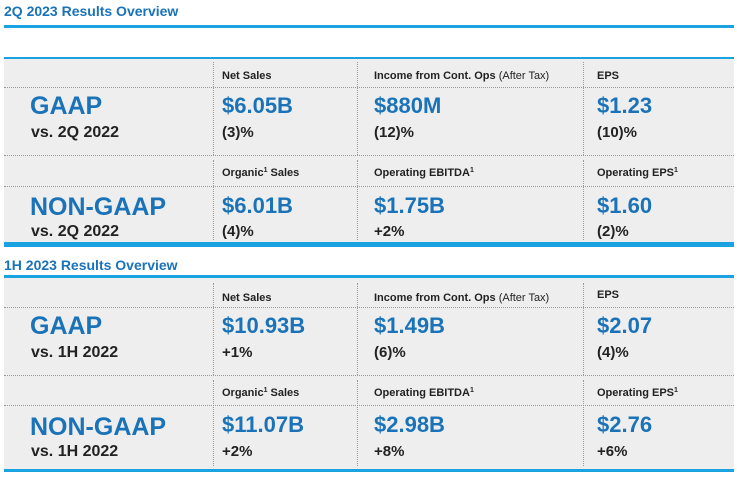 This screenshot has width=737, height=479. What do you see at coordinates (409, 424) in the screenshot?
I see `metric-value: $2.98B` at bounding box center [409, 424].